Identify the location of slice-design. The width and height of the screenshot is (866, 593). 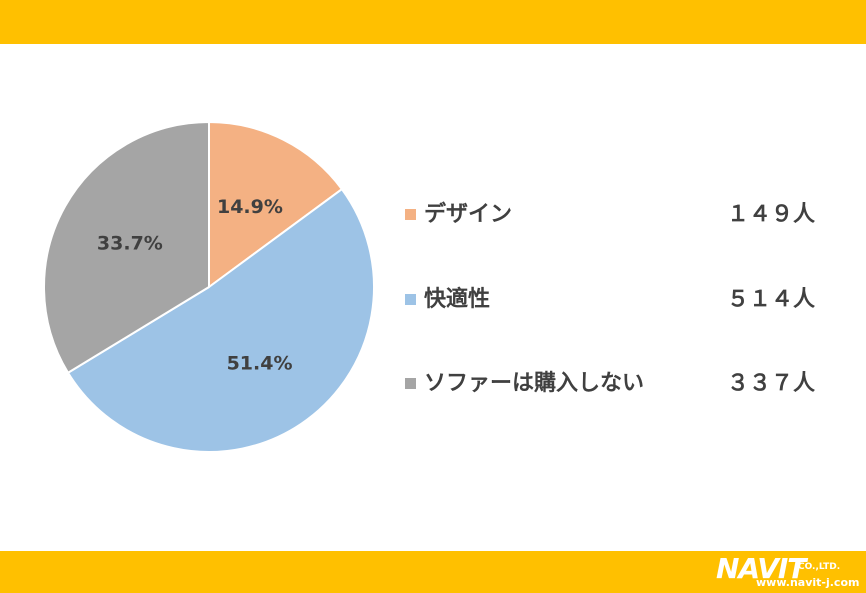
(276, 204).